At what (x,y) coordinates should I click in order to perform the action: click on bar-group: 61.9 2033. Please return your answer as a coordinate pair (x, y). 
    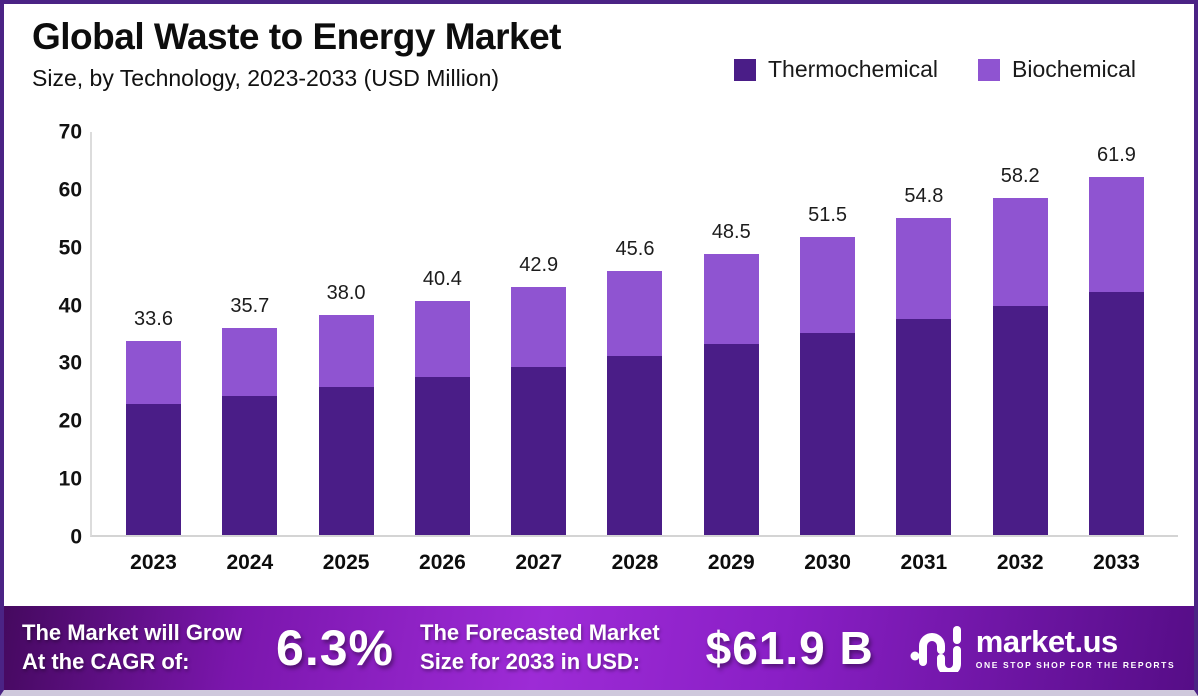
    Looking at the image, I should click on (1116, 359).